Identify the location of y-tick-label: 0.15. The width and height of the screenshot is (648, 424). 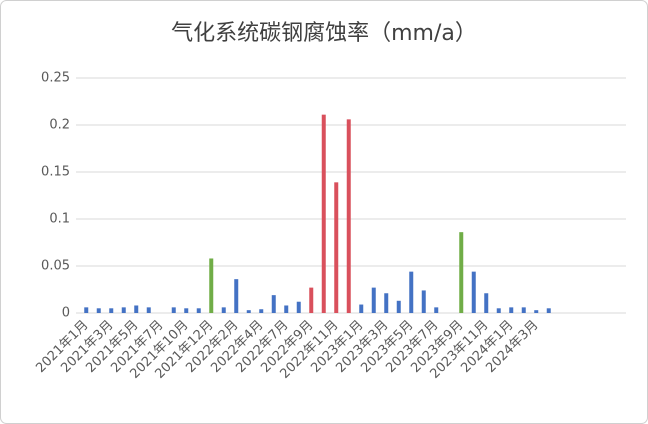
(55, 172).